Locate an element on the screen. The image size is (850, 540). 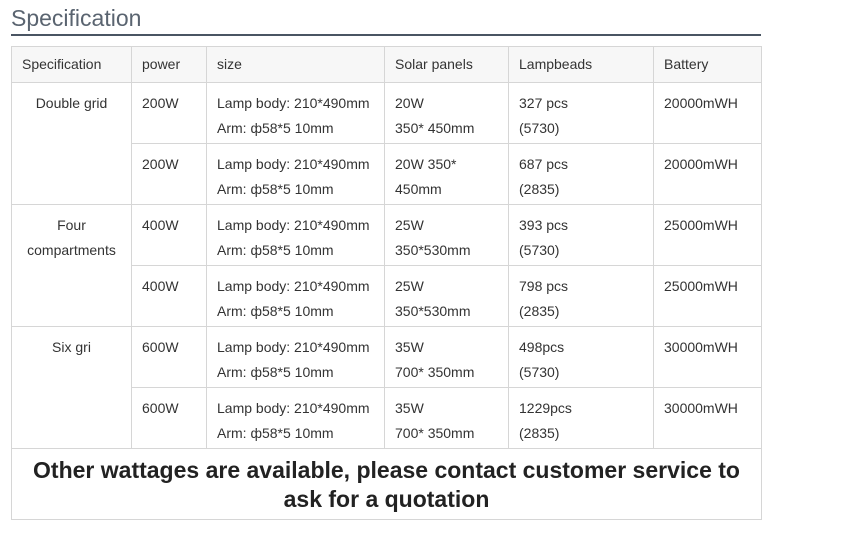
spec-label: Four is located at coordinates (71, 225).